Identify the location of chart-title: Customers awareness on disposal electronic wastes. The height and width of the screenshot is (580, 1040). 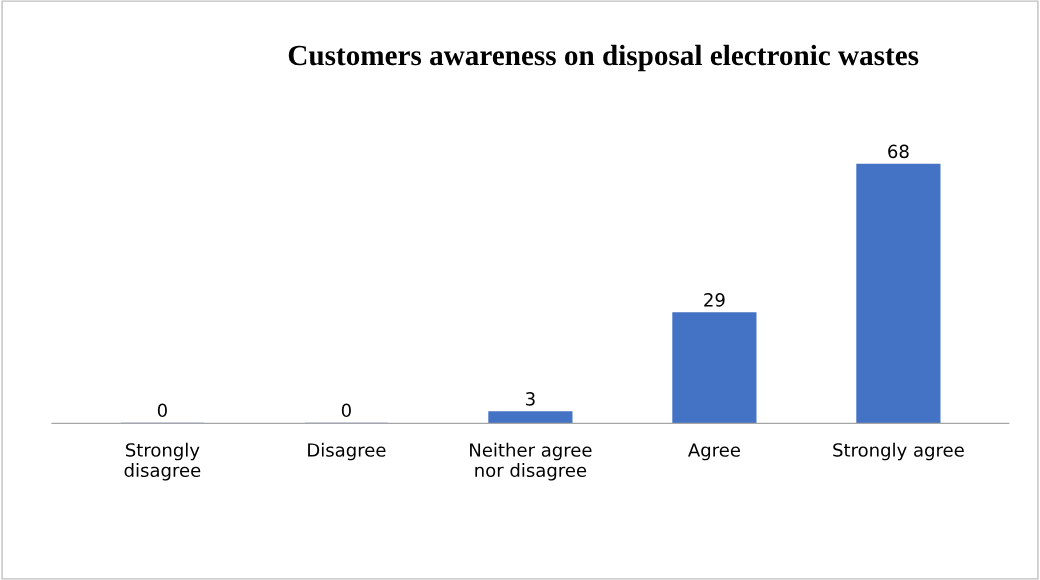
(603, 58).